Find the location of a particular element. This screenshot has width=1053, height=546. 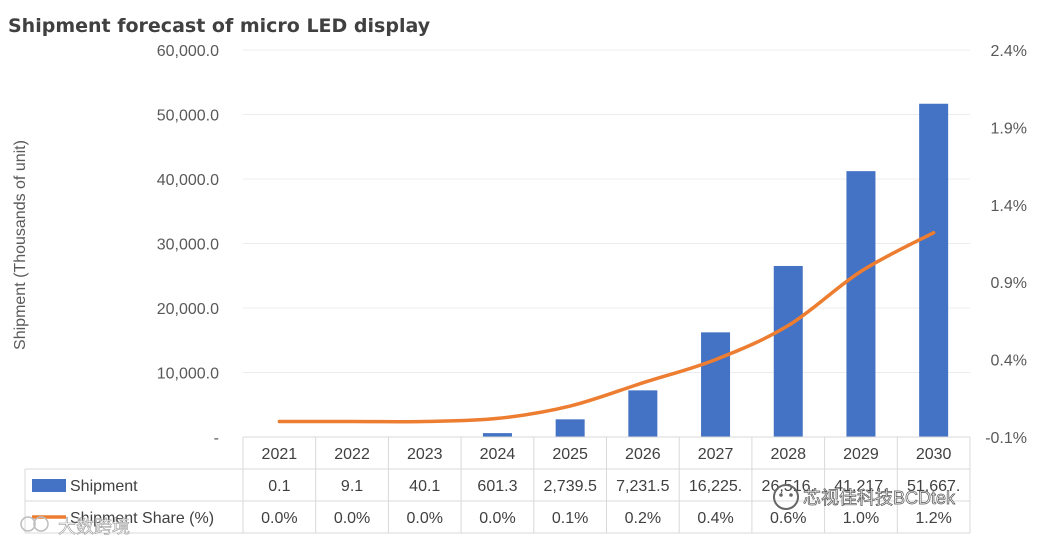

bar-value-label: 7,231.5 is located at coordinates (642, 486).